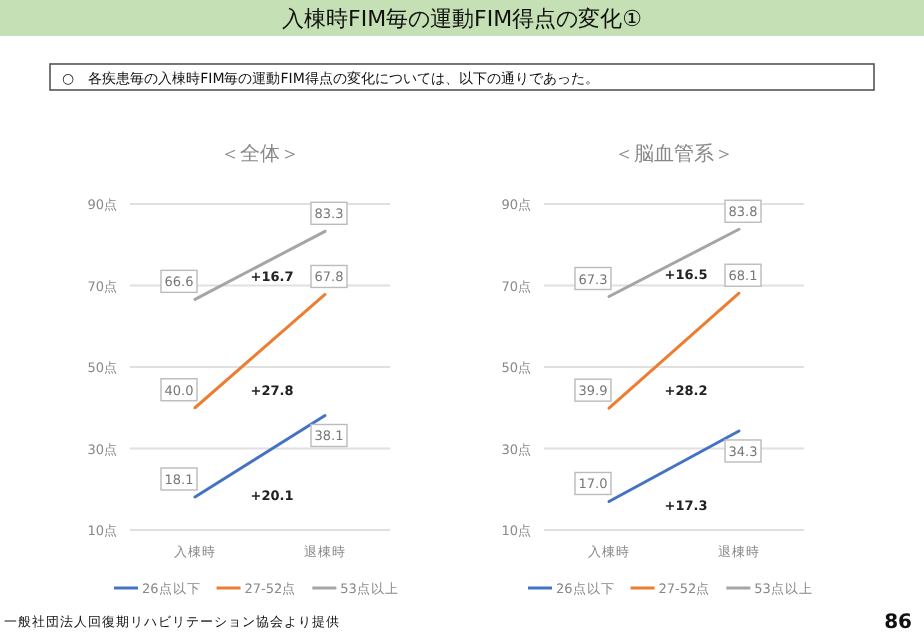 This screenshot has height=640, width=924. Describe the element at coordinates (462, 19) in the screenshot. I see `text: 入棟時FIM毎の運動FIM得点の変化①` at that location.